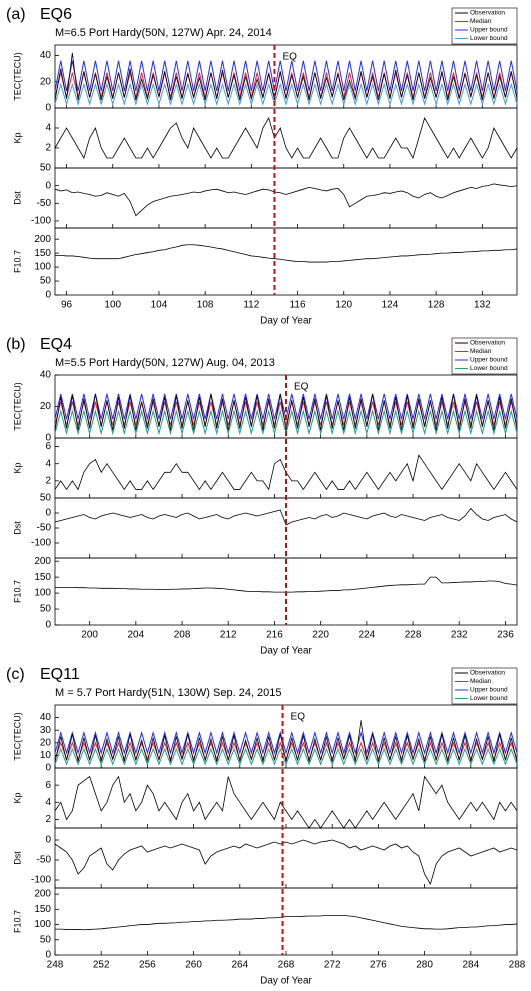  Describe the element at coordinates (16, 344) in the screenshot. I see `panel-label: (b)` at that location.